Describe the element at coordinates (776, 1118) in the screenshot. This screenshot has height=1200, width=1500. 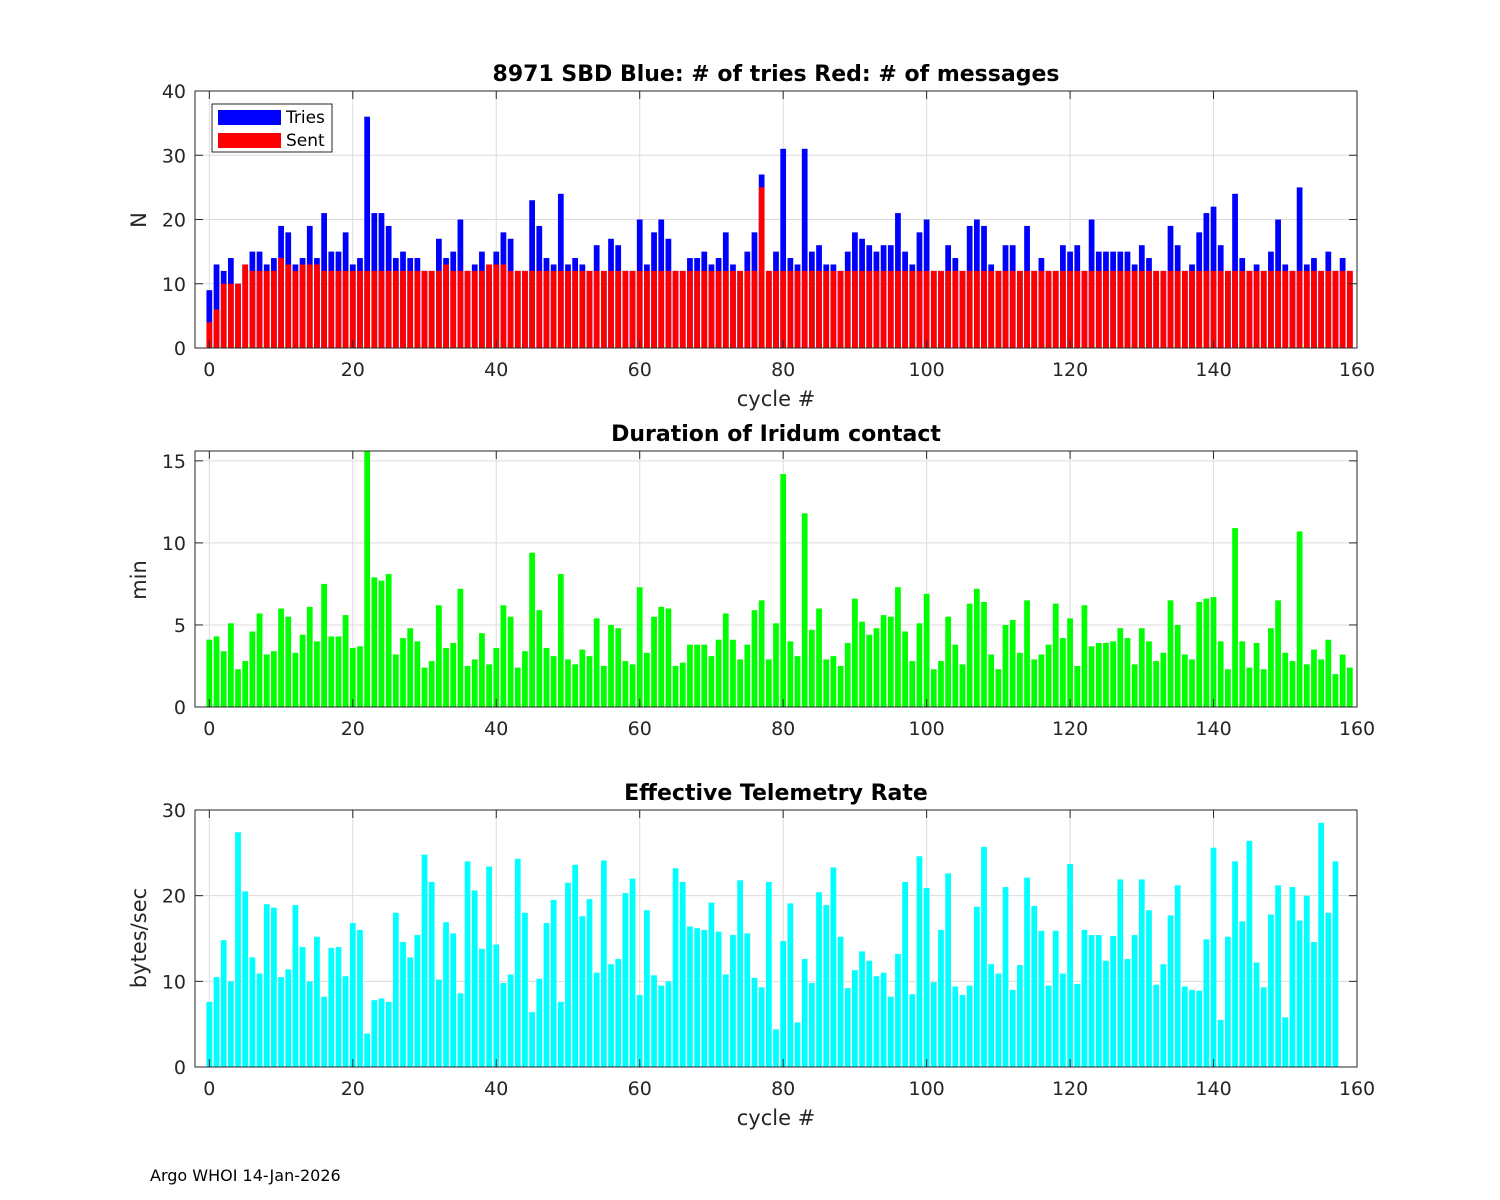
I see `x-axis-label: cycle #` at that location.